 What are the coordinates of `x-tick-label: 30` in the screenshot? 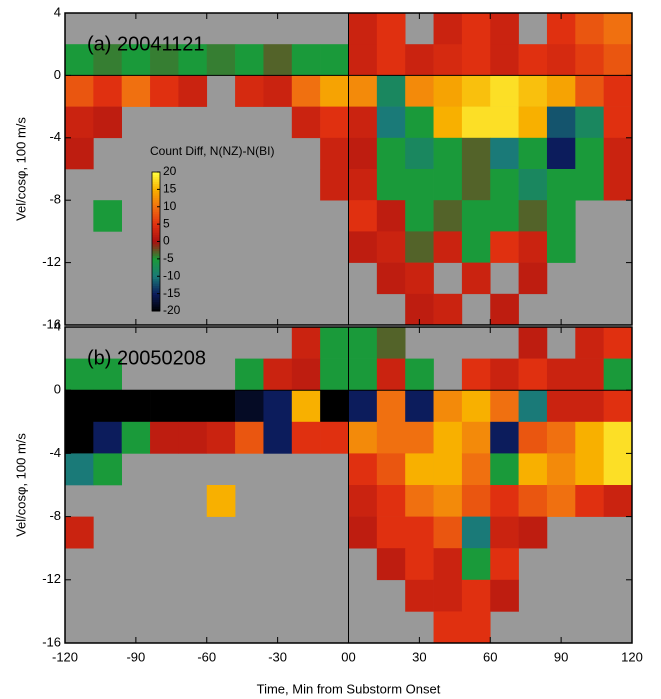 It's located at (419, 656).